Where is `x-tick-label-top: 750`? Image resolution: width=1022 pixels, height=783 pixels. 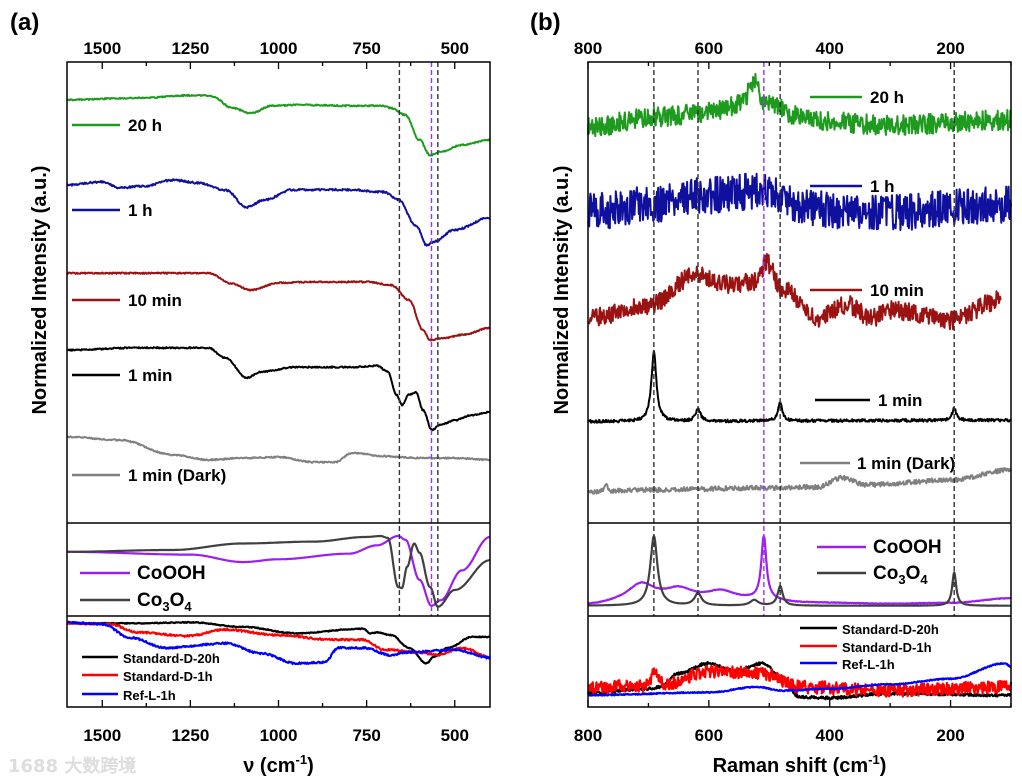
x-tick-label-top: 750 is located at coordinates (366, 48).